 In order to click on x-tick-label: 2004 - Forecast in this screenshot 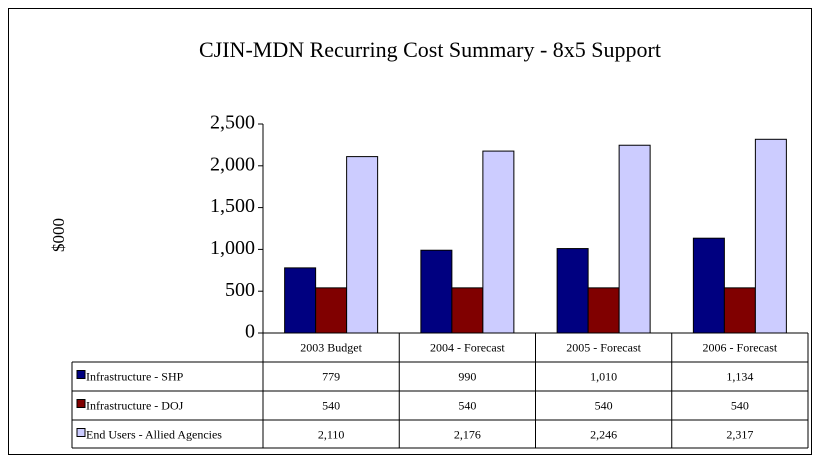, I will do `click(467, 347)`.